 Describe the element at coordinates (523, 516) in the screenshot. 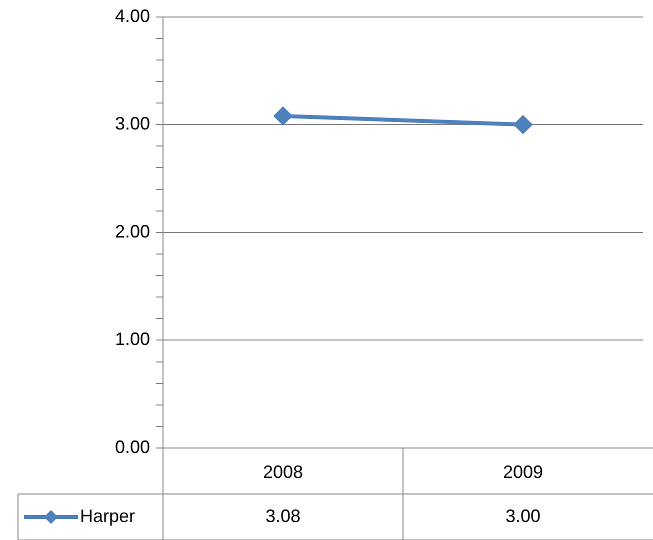

I see `data-label: 3.00` at that location.